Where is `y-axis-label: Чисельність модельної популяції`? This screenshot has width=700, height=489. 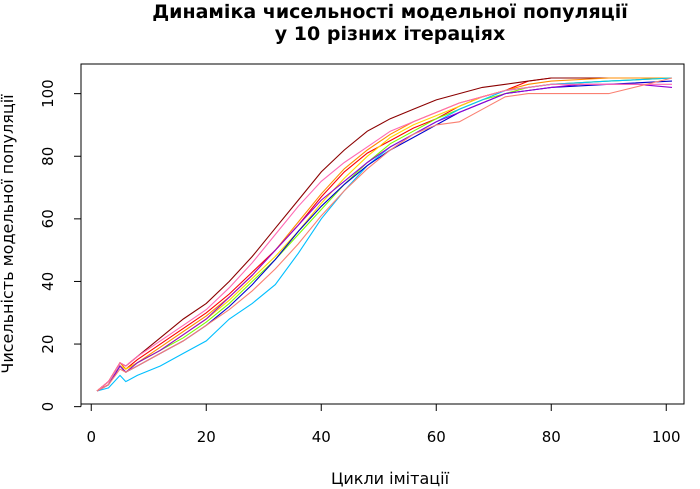 y-axis-label: Чисельність модельної популяції is located at coordinates (8, 234).